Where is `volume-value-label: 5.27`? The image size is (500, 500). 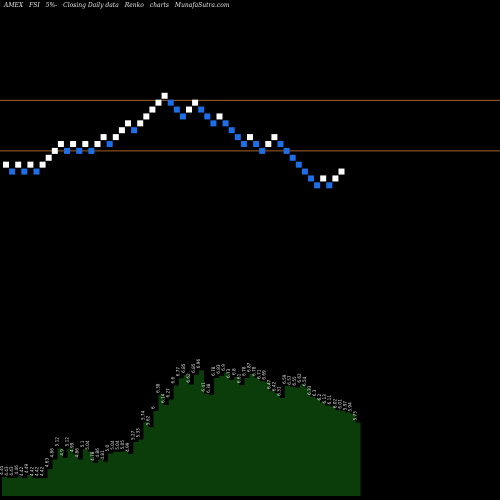
volume-value-label: 5.27 is located at coordinates (132, 435).